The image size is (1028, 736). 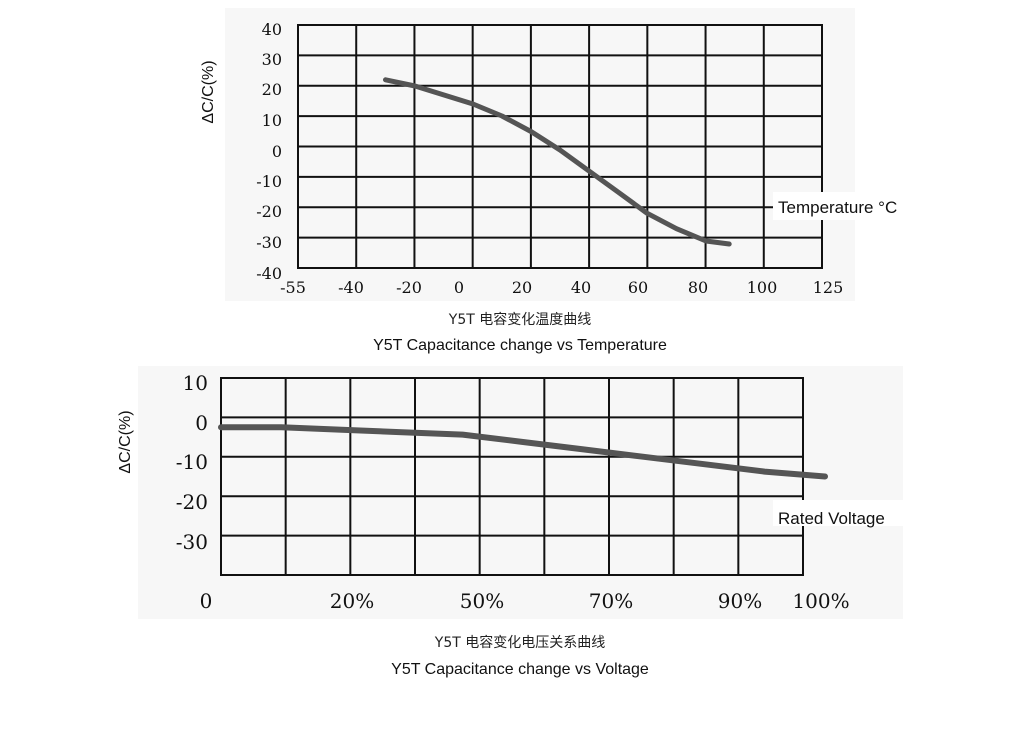 I want to click on temperature-x-tick-label: 60, so click(x=638, y=287).